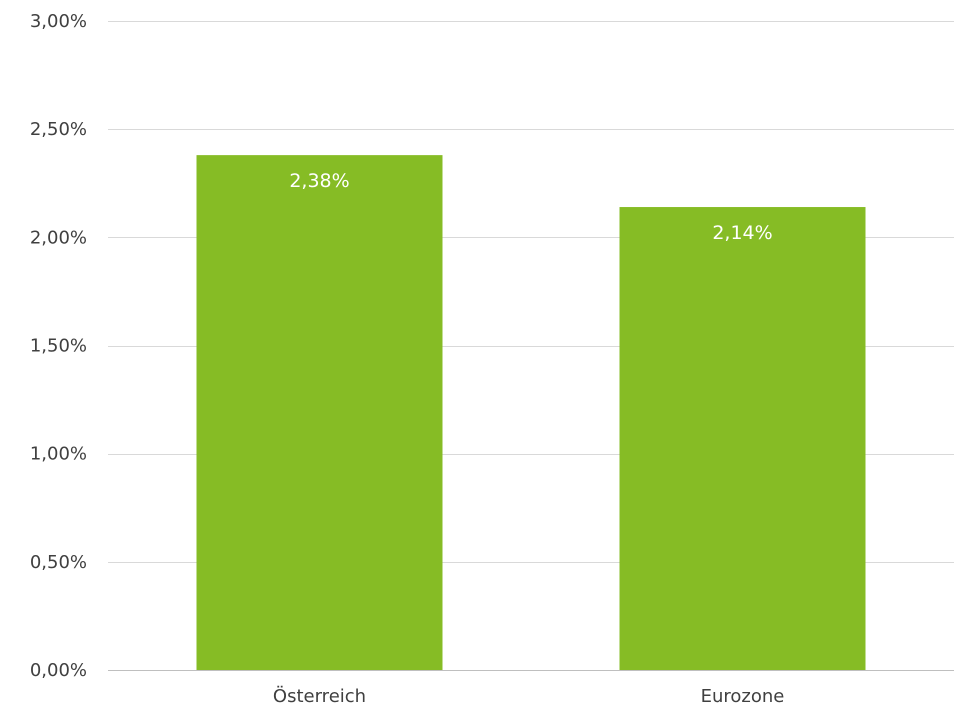 The width and height of the screenshot is (954, 711). I want to click on data-labels: 2,38% 2,14%, so click(530, 207).